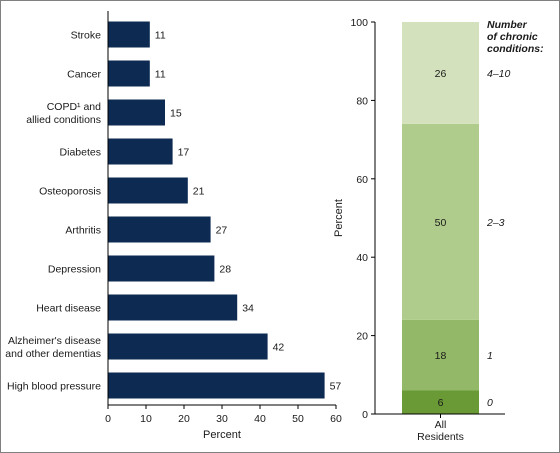  I want to click on right-y-tick-label-20: 20, so click(362, 337).